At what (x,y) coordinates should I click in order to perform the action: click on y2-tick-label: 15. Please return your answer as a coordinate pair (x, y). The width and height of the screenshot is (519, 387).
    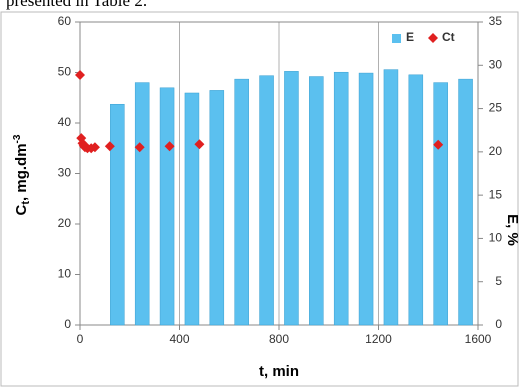
    Looking at the image, I should click on (496, 194).